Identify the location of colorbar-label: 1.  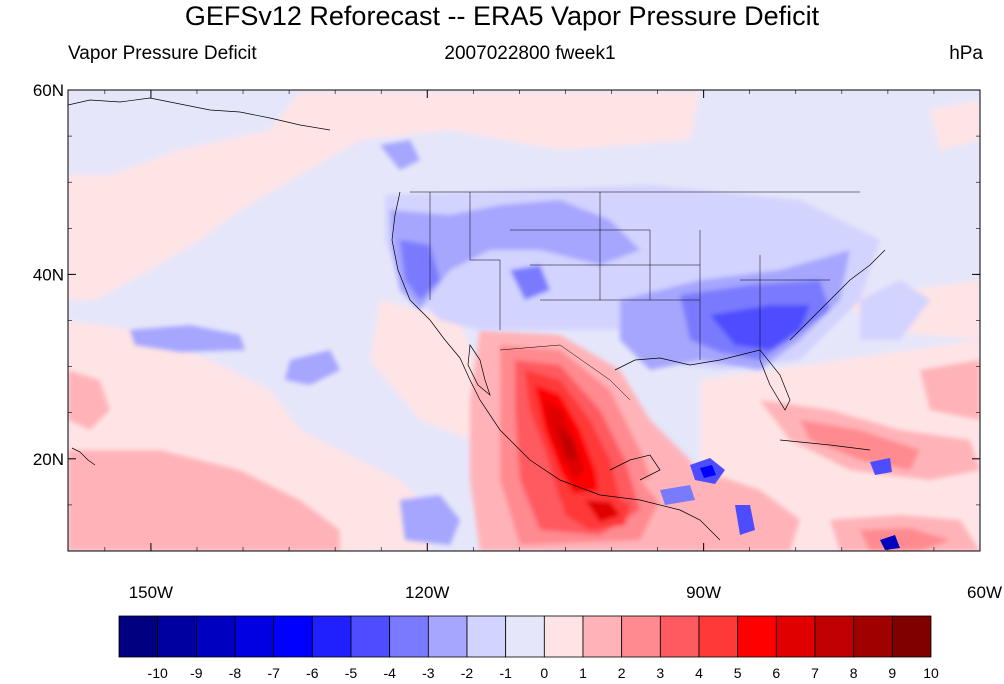
(583, 673).